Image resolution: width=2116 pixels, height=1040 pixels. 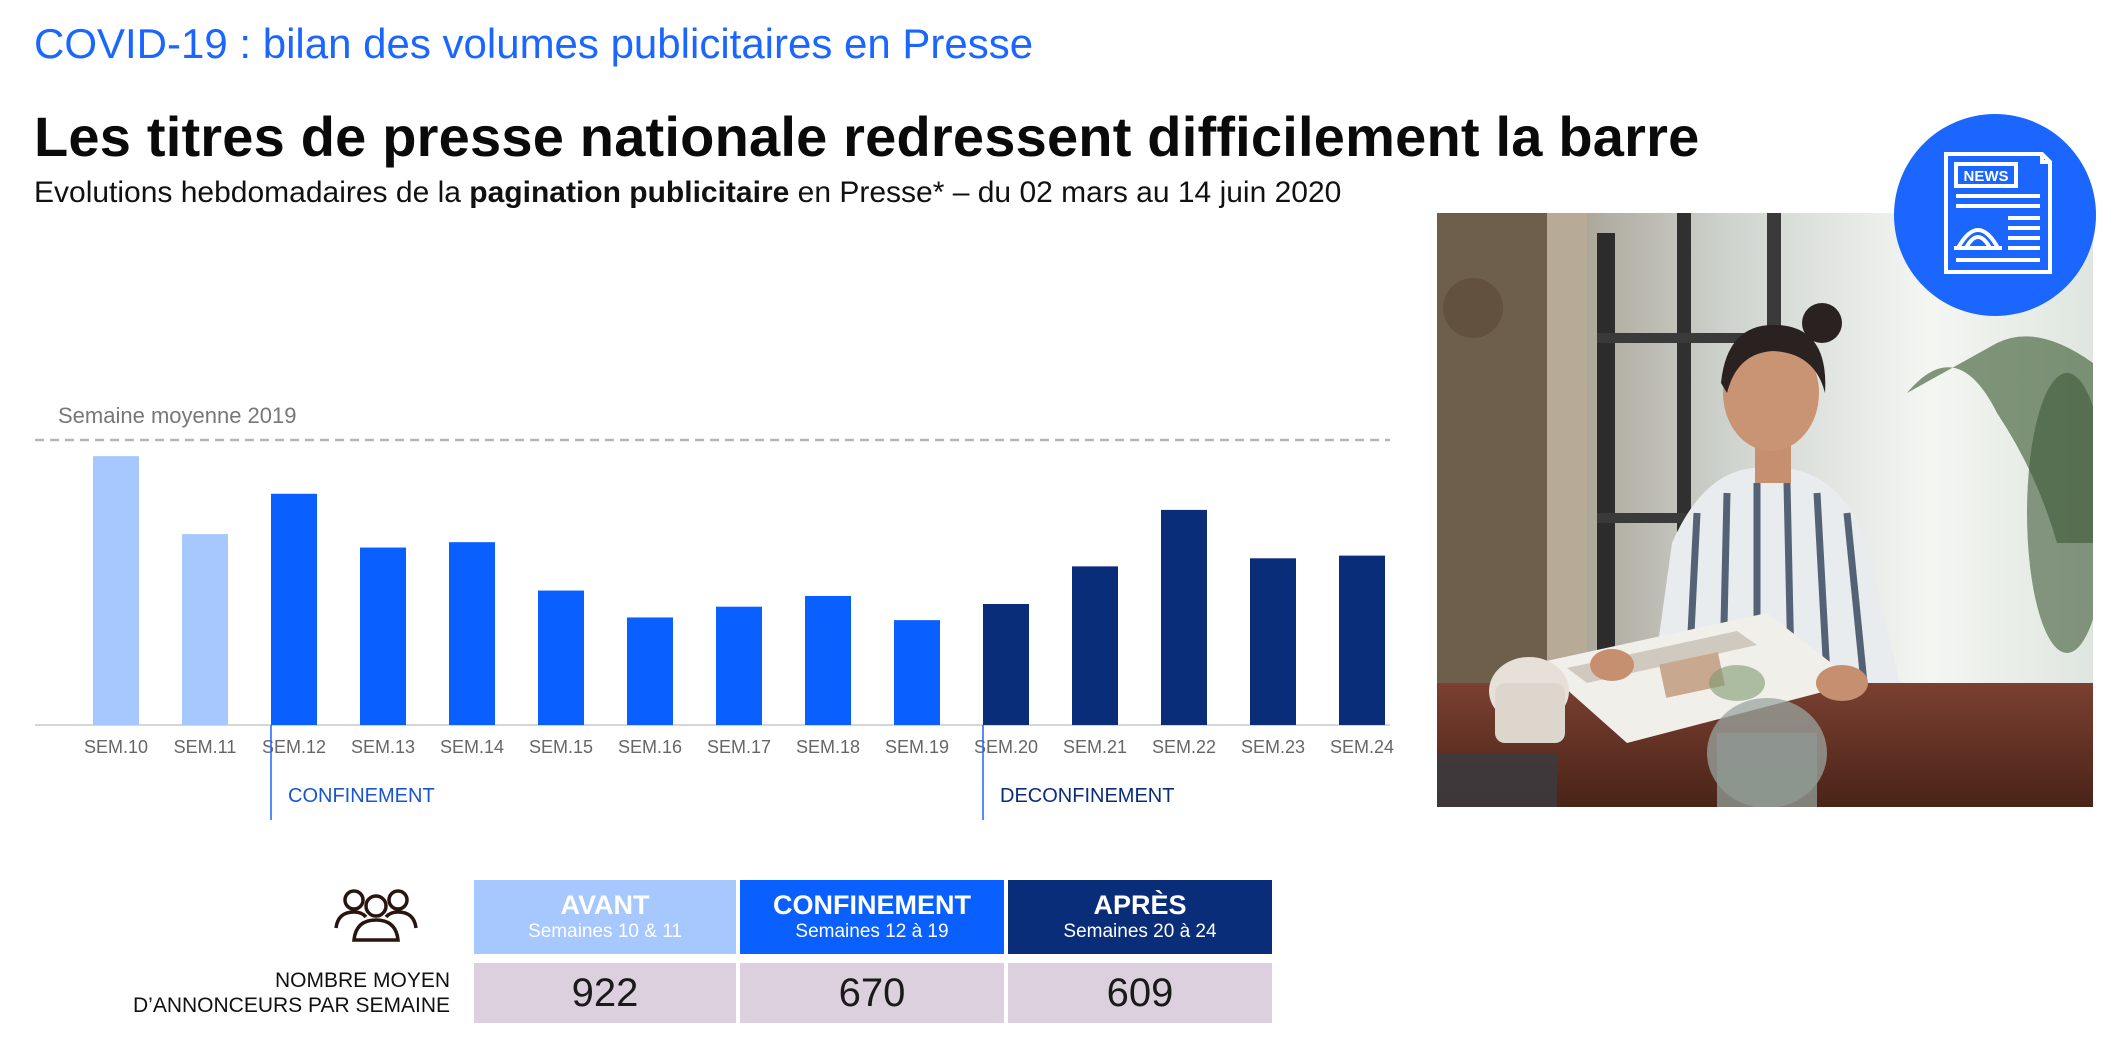 What do you see at coordinates (872, 905) in the screenshot?
I see `header-confinement-title: CONFINEMENT` at bounding box center [872, 905].